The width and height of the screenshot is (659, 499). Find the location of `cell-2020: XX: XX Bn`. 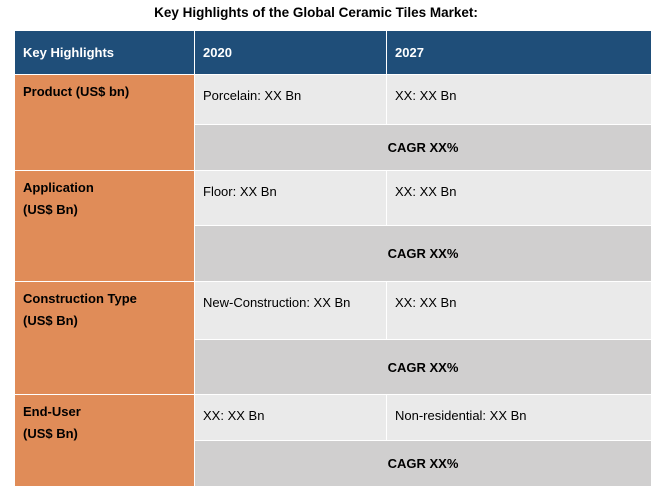

cell-2020: XX: XX Bn is located at coordinates (290, 417).